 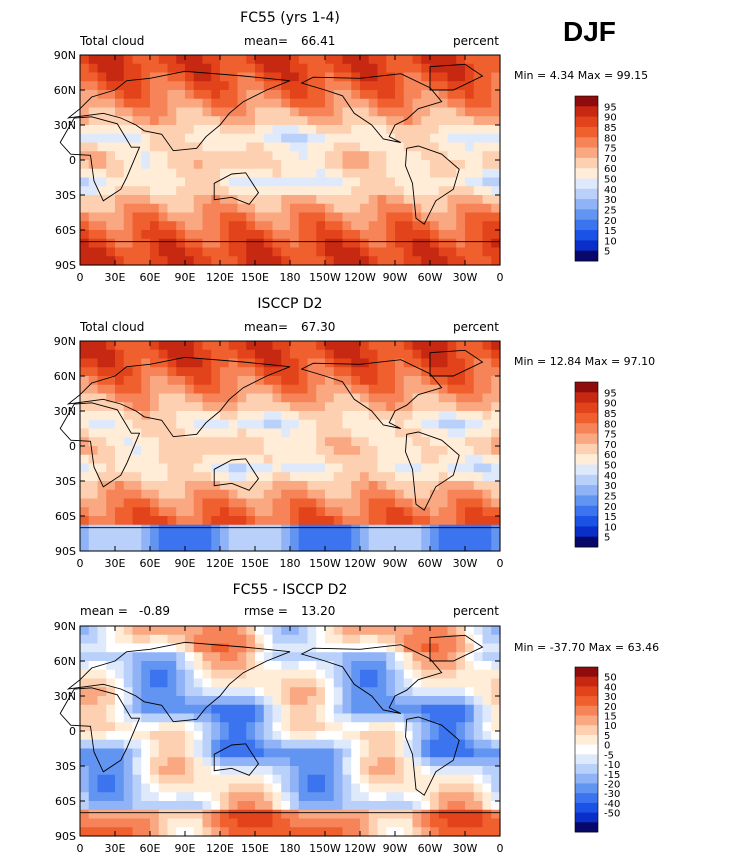 I want to click on legend-label: 75, so click(x=610, y=149).